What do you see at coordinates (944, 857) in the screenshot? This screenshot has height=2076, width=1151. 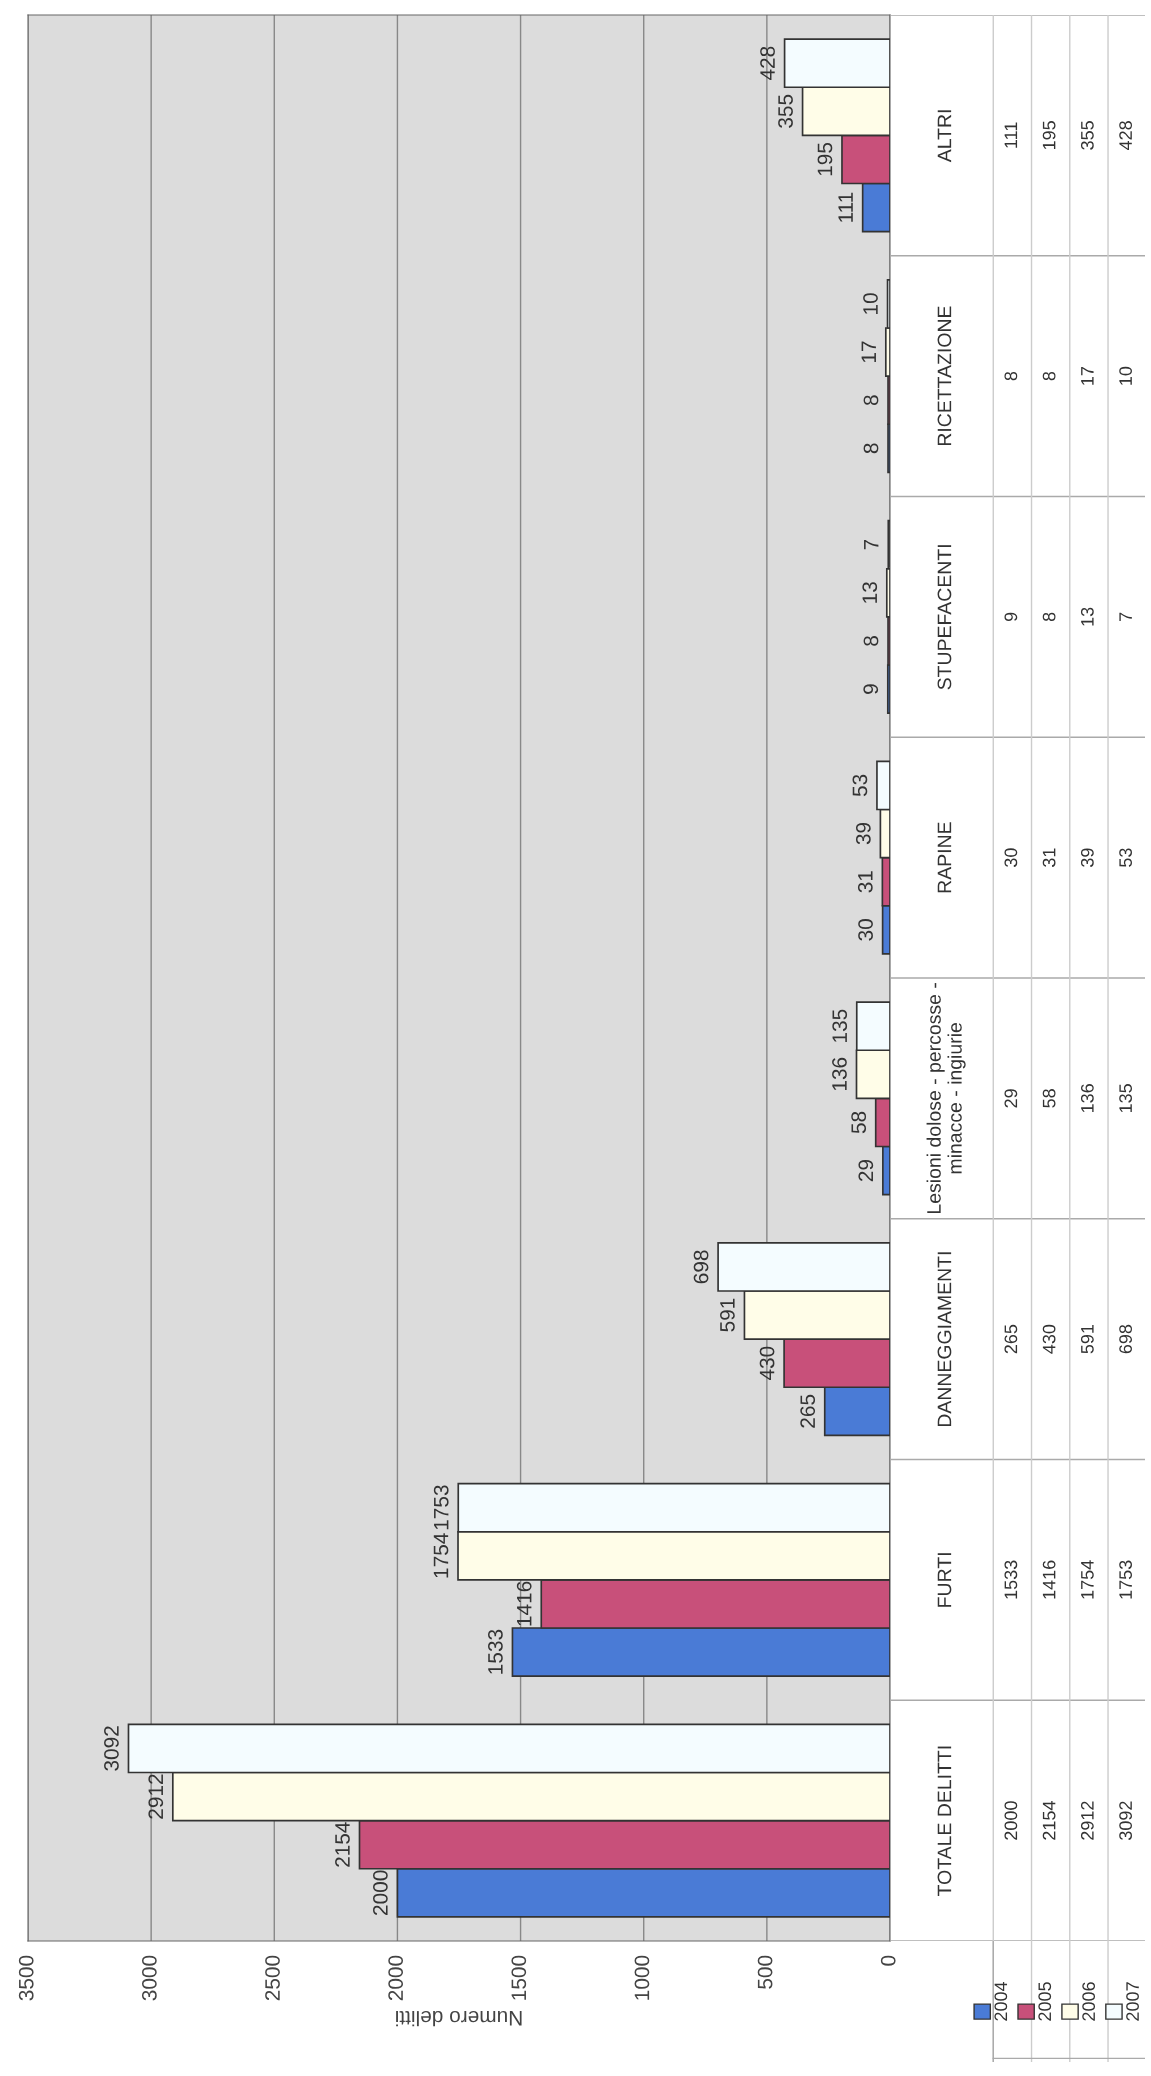 I see `y-tick-label: RAPINE` at bounding box center [944, 857].